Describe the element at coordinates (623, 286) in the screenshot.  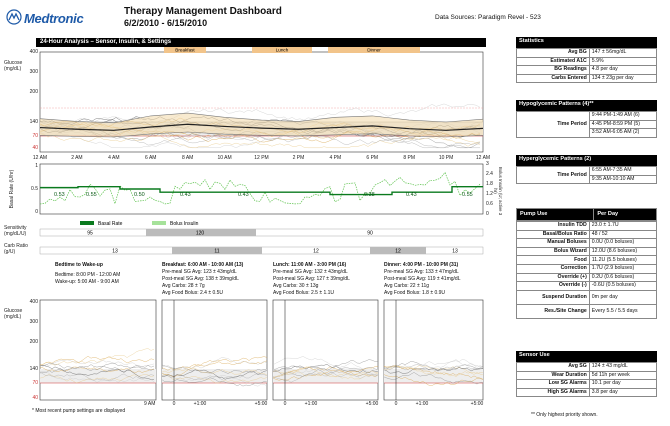
I see `row-value: -0.6U (0.5 boluses)` at that location.